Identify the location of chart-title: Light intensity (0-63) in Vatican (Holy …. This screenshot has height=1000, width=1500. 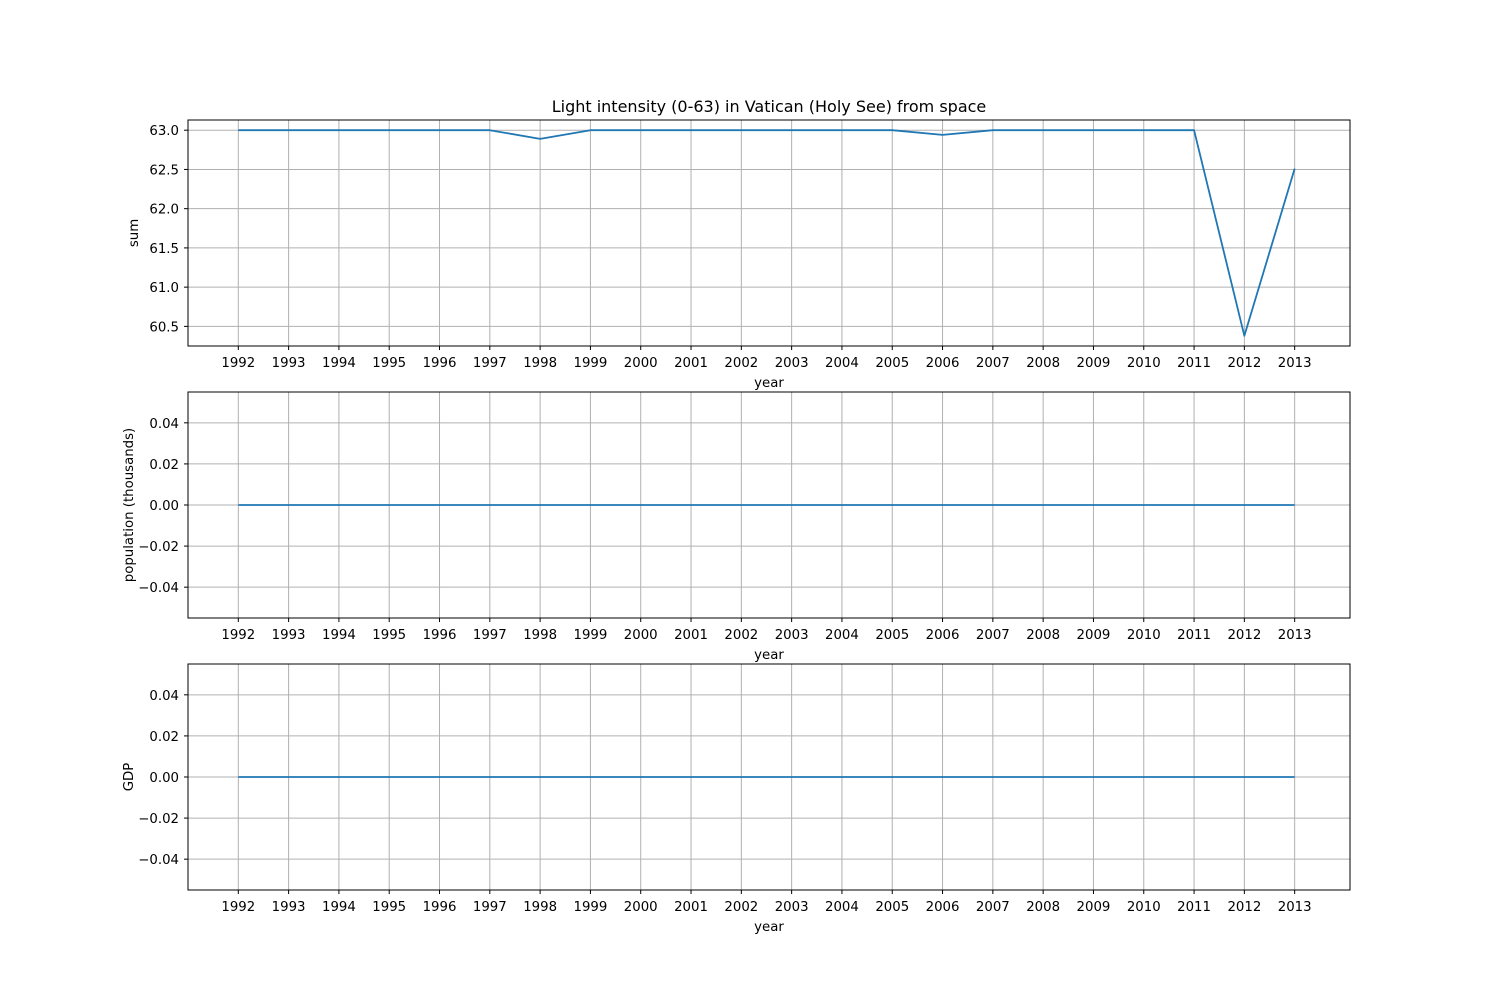
(769, 106).